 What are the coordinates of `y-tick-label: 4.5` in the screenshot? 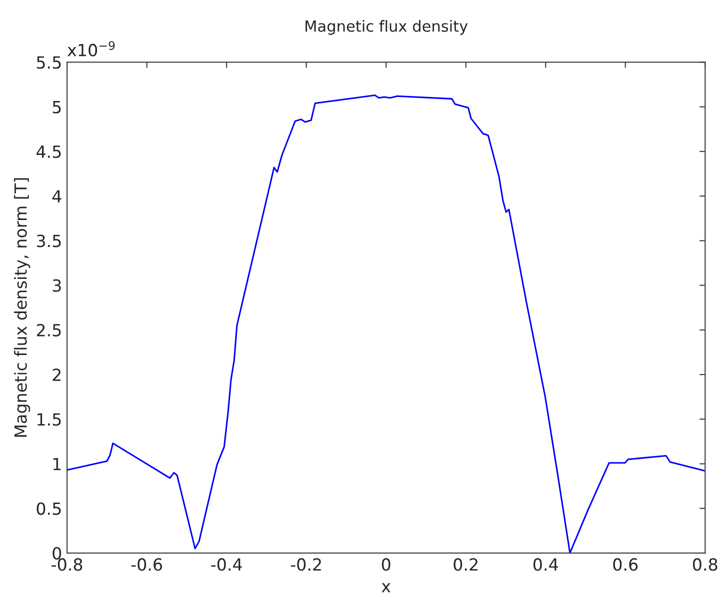 It's located at (48, 152).